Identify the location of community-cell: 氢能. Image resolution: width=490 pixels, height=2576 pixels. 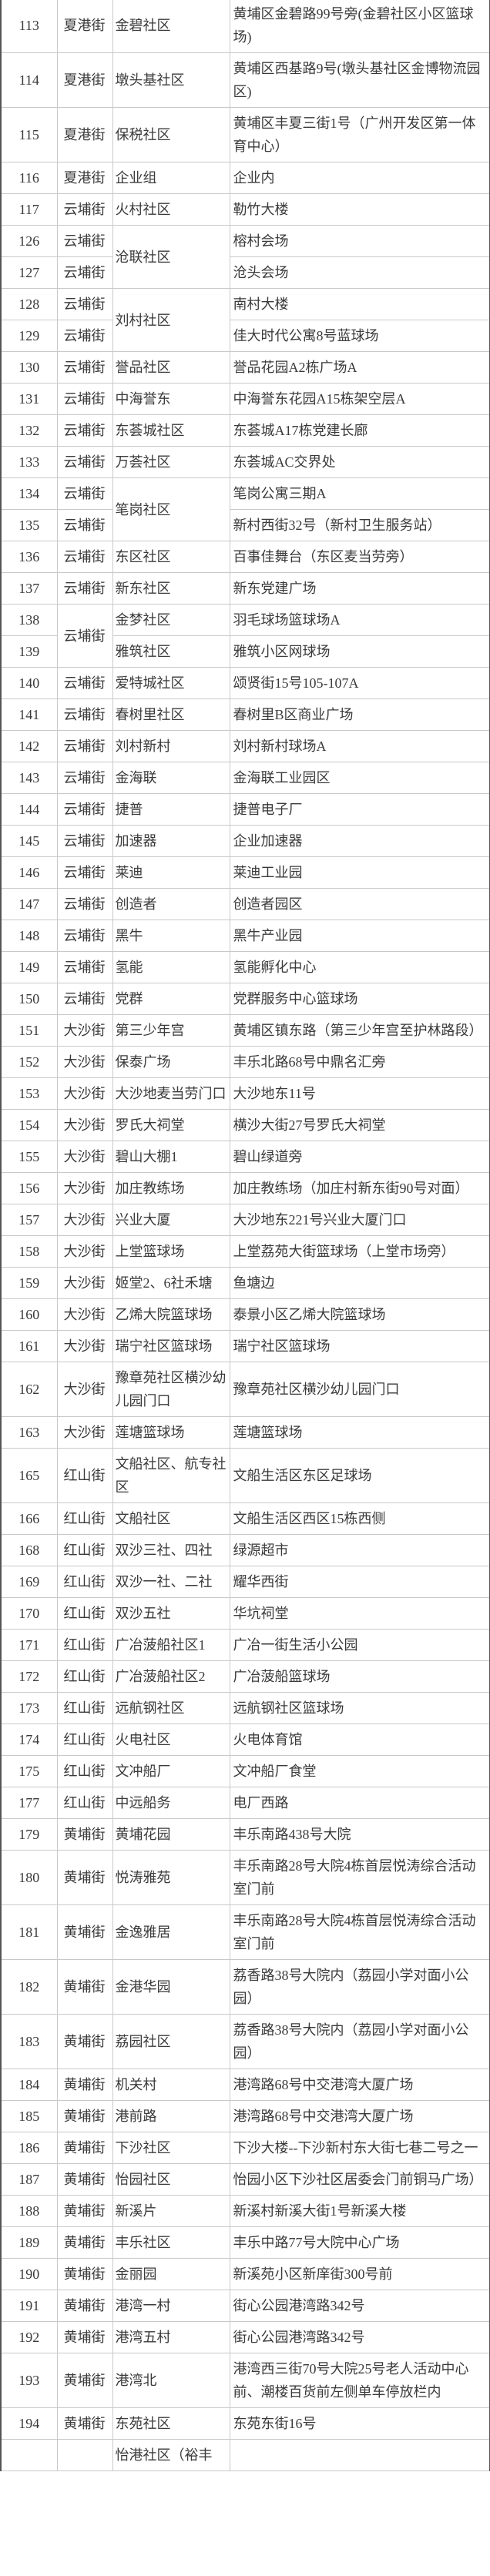
(171, 967).